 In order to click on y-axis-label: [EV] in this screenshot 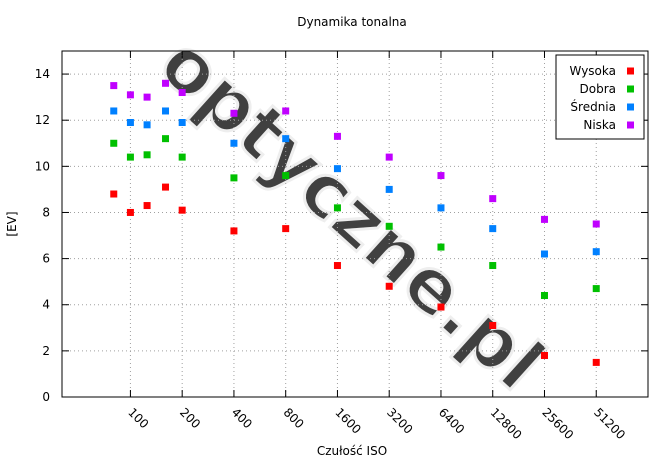, I will do `click(12, 223)`.